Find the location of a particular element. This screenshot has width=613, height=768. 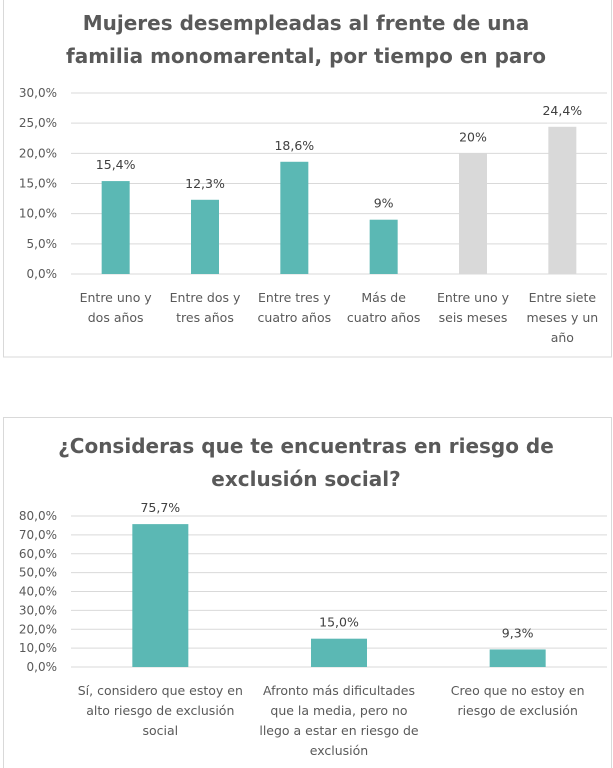

x-category-label: alto riesgo de exclusión is located at coordinates (160, 710).